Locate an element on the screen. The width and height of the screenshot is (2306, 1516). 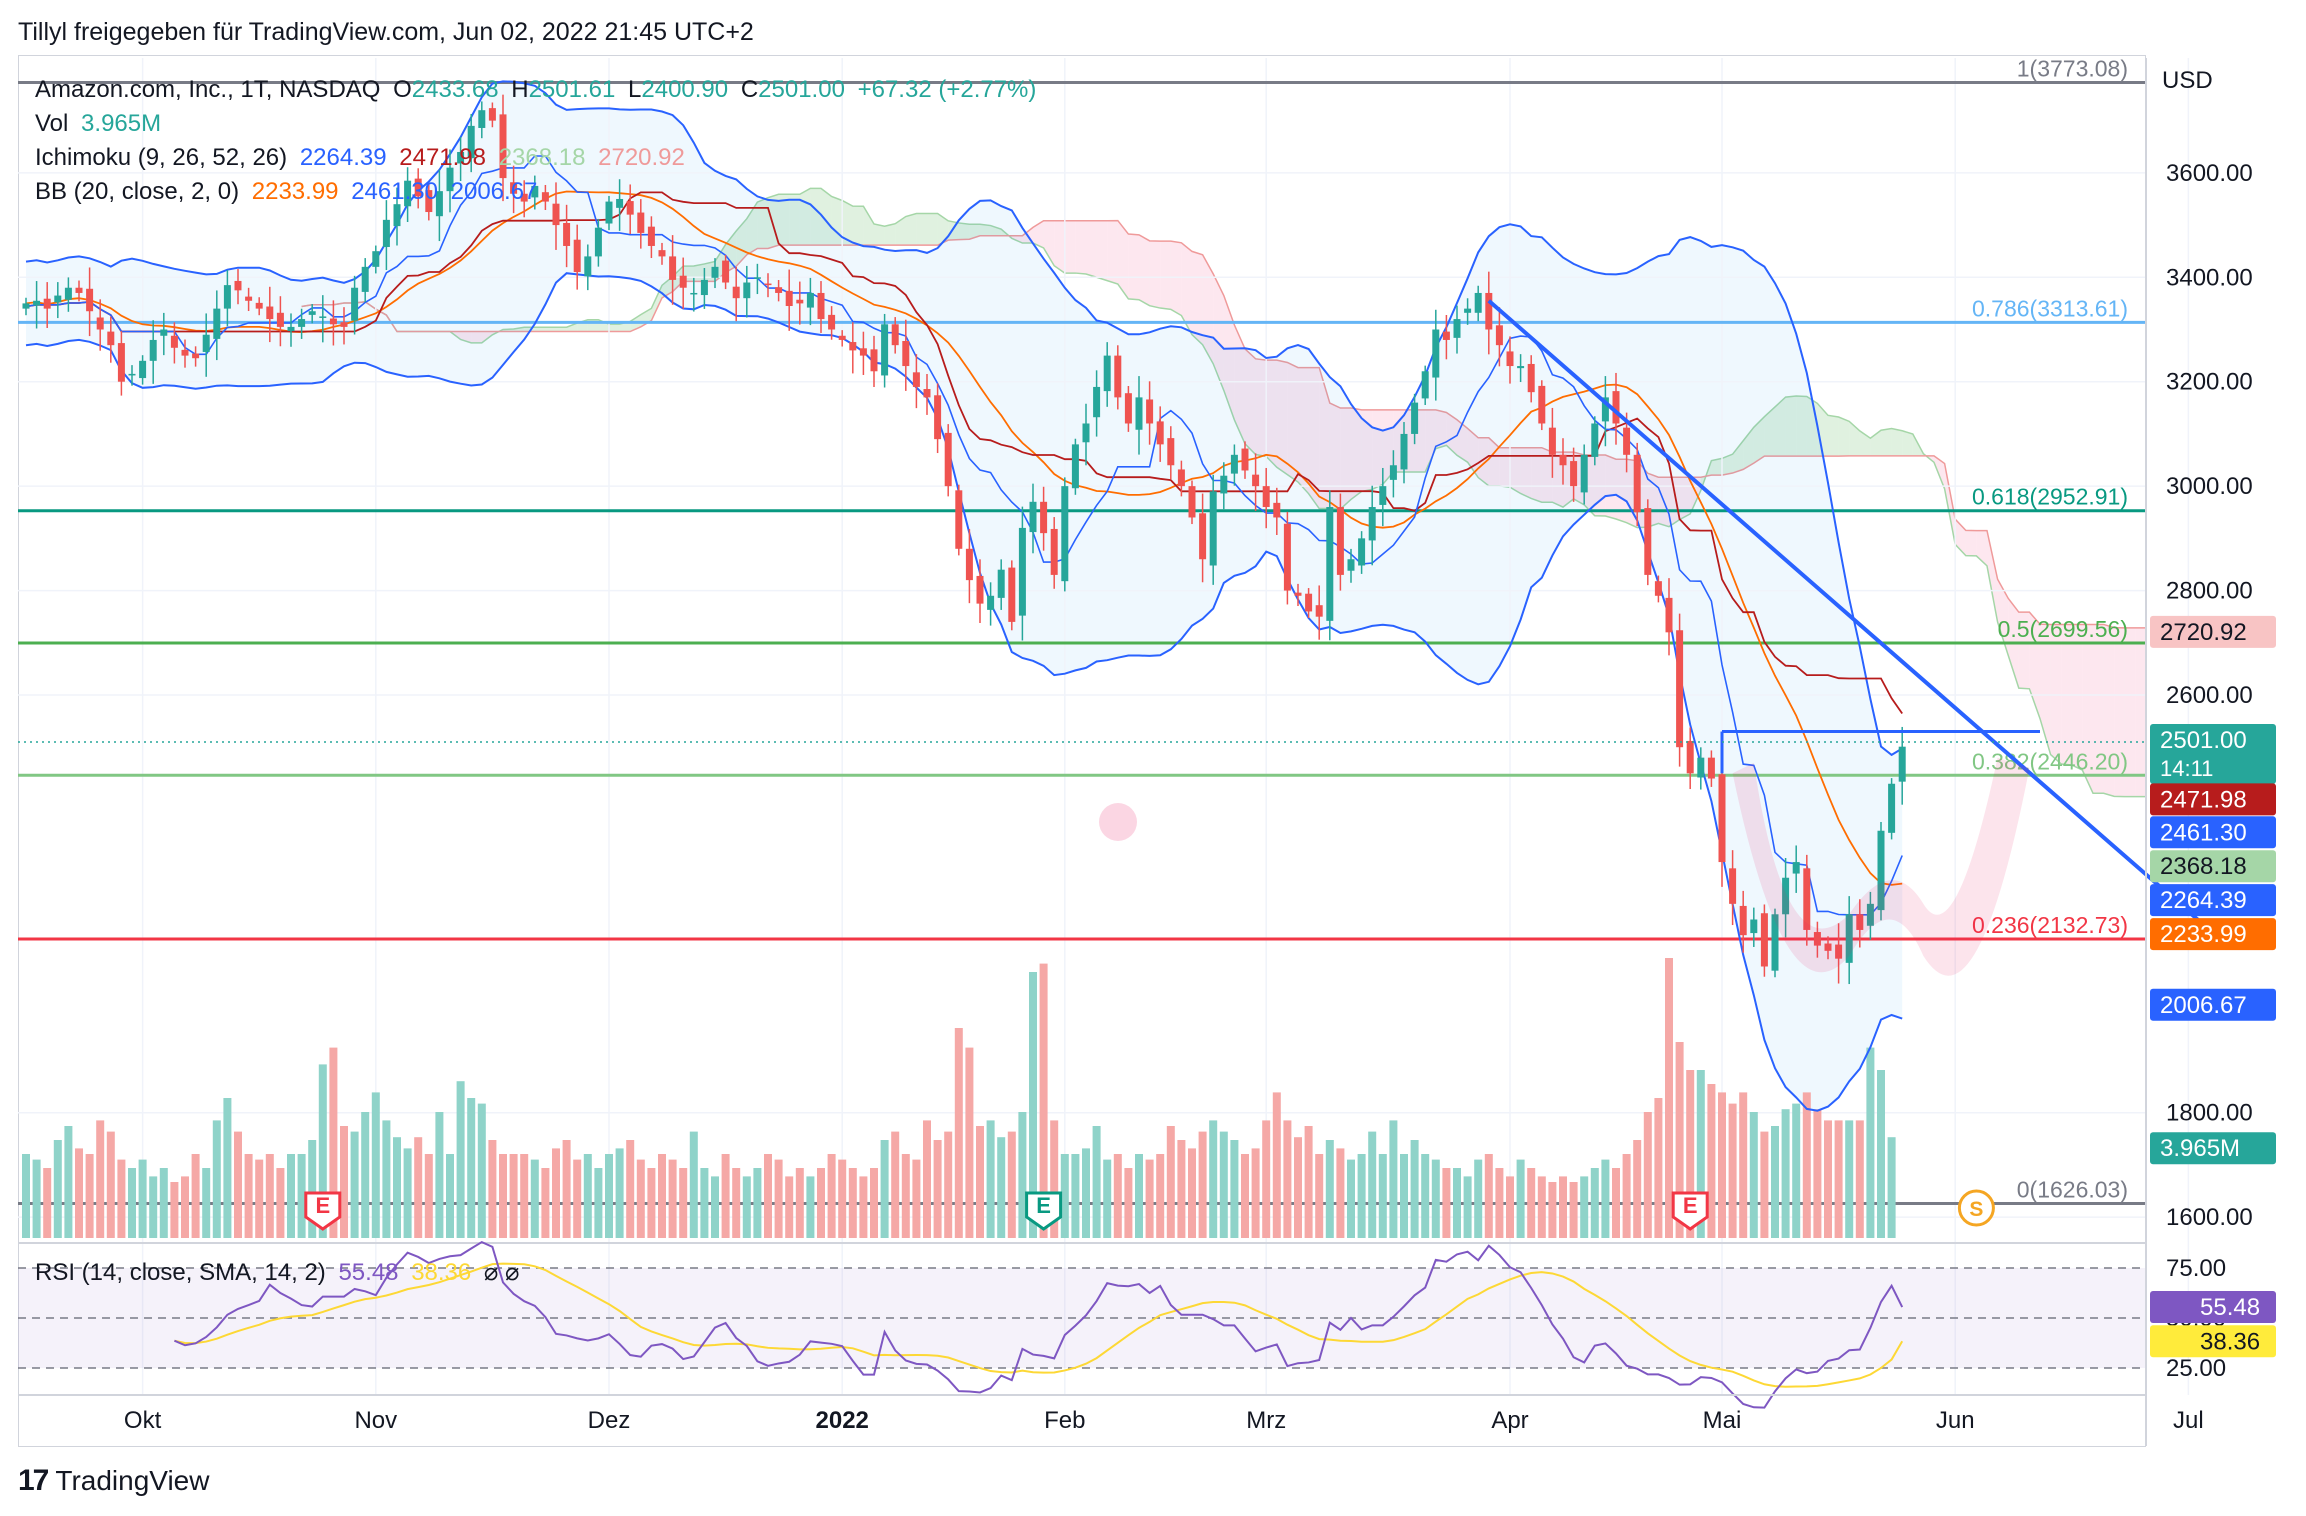
legend-ichimoku-tenkan: 2264.39 is located at coordinates (343, 157).